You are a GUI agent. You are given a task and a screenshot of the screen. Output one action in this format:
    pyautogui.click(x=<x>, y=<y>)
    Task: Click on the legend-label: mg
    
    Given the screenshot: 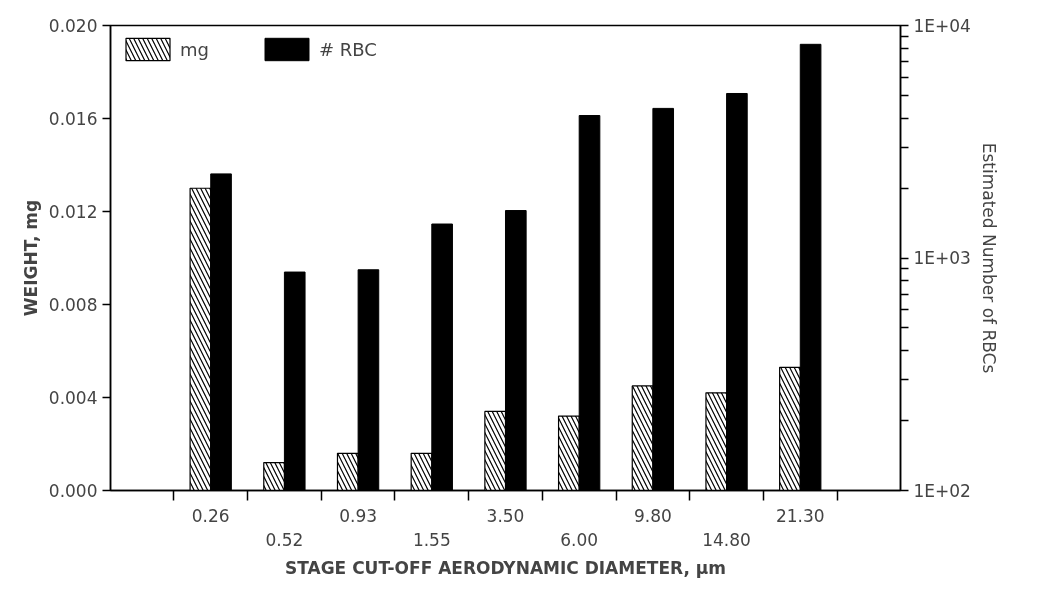 What is the action you would take?
    pyautogui.click(x=194, y=49)
    